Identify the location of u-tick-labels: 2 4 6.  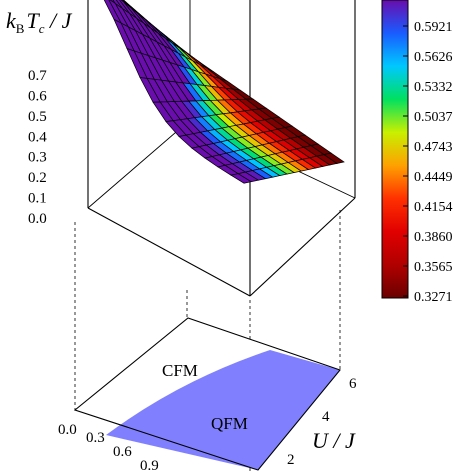
(322, 422).